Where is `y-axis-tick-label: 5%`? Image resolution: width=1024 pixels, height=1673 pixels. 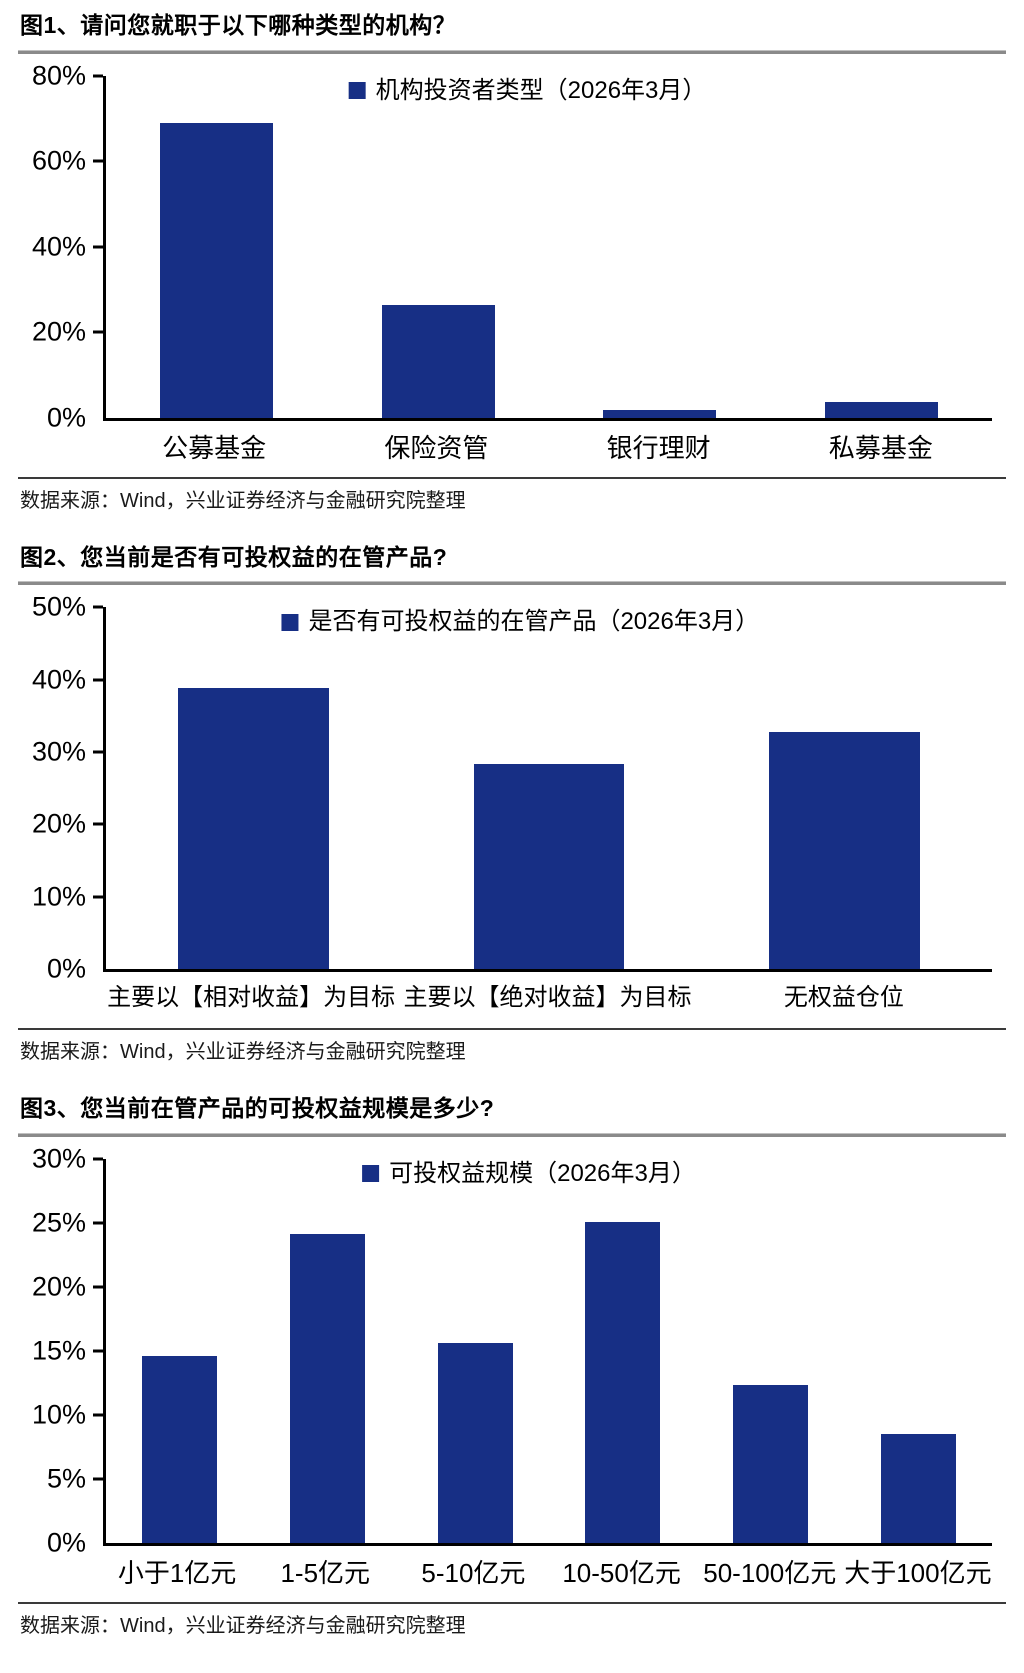 y-axis-tick-label: 5% is located at coordinates (66, 1478).